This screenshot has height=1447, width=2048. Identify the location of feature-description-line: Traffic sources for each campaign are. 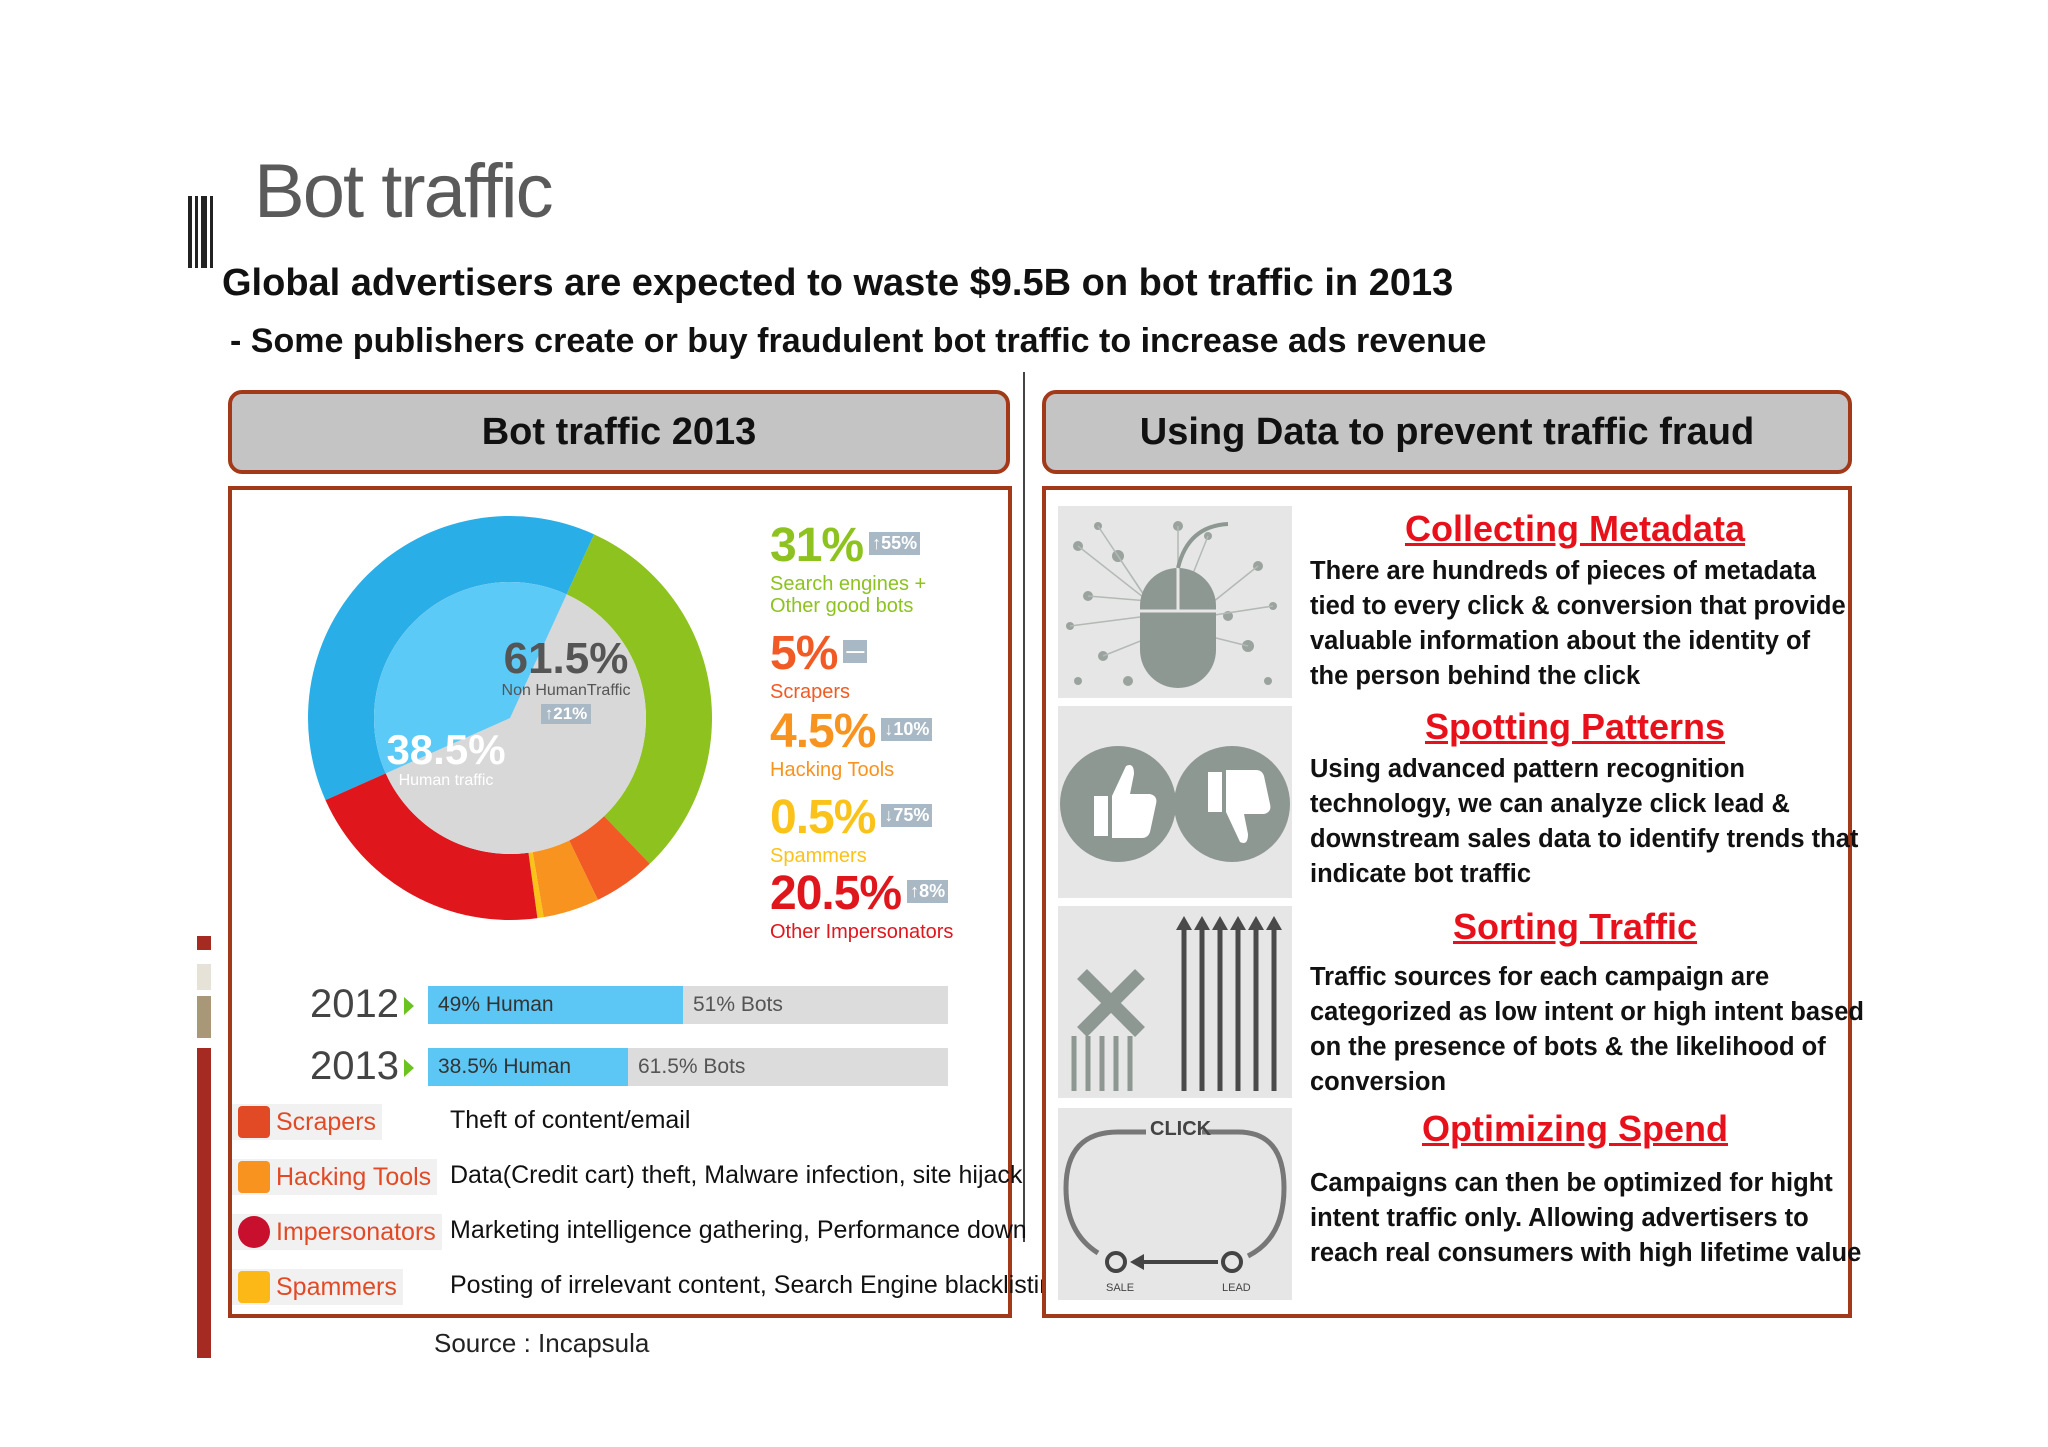
(1540, 977).